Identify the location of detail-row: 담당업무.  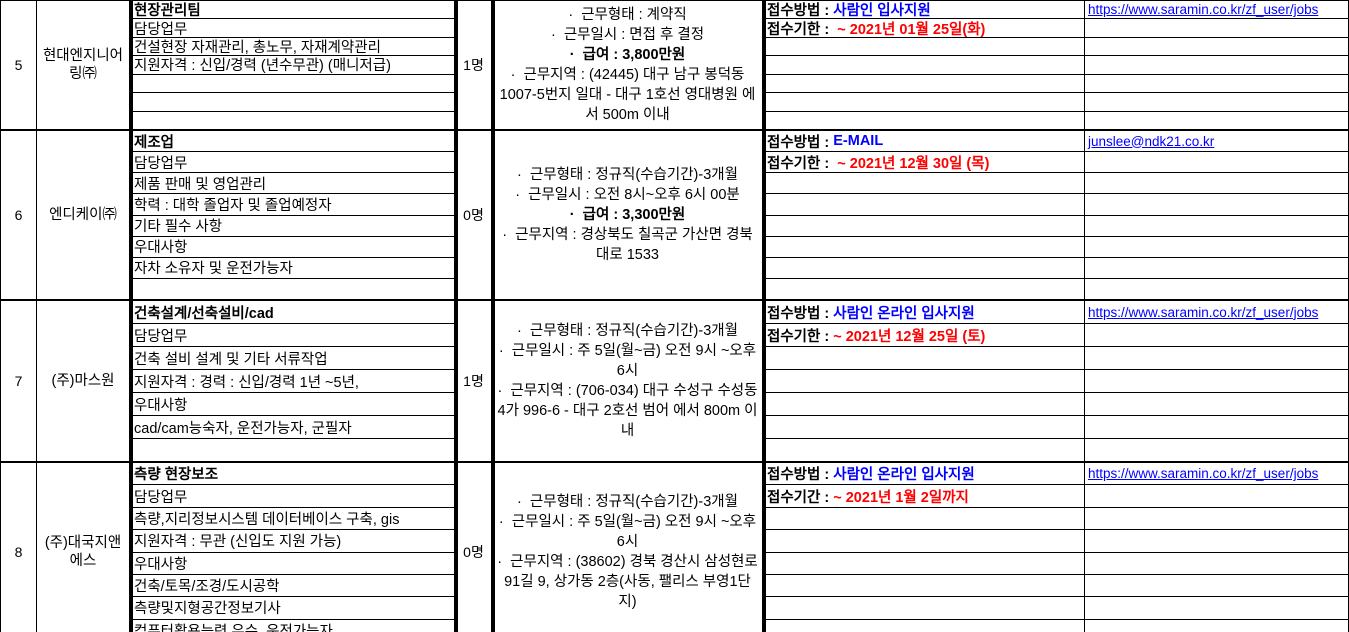
(292, 163).